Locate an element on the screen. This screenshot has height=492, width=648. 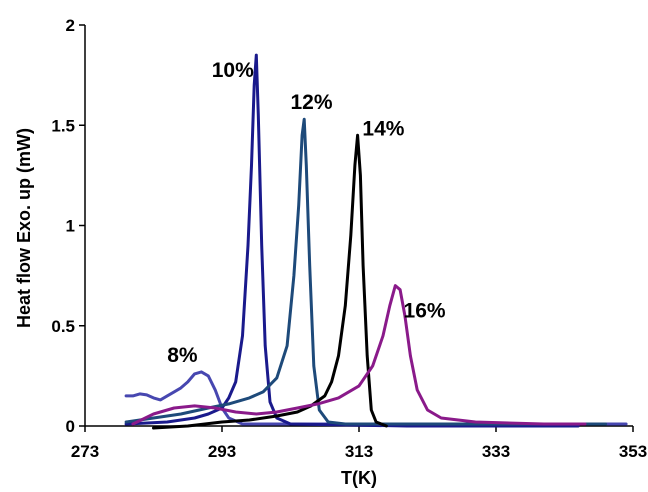
series-label: 8% is located at coordinates (182, 355).